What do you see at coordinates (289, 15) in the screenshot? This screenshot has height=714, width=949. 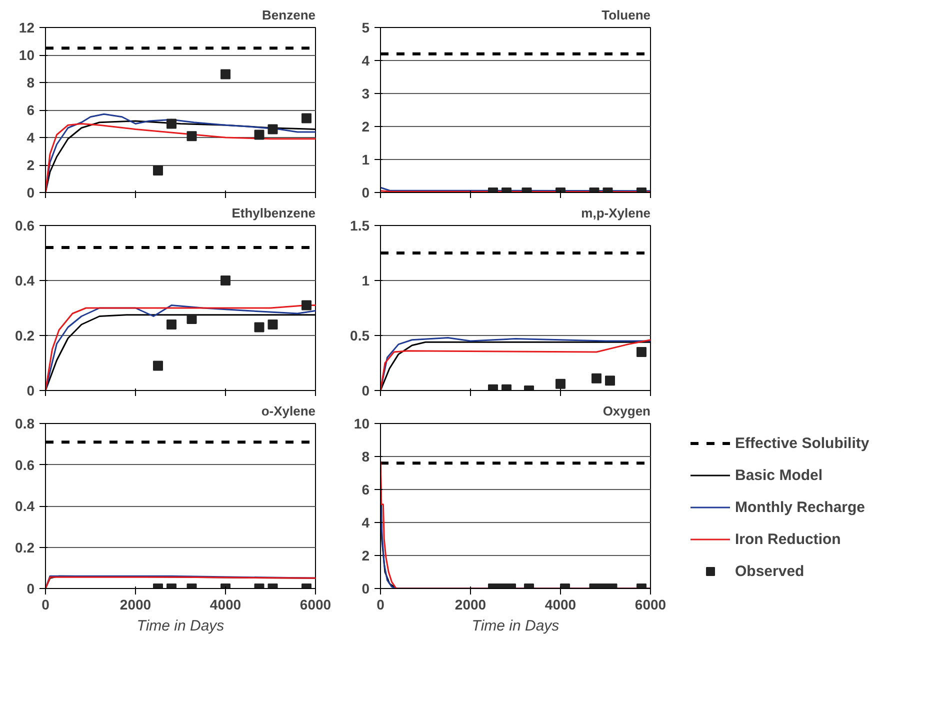 I see `chart-title: Benzene` at bounding box center [289, 15].